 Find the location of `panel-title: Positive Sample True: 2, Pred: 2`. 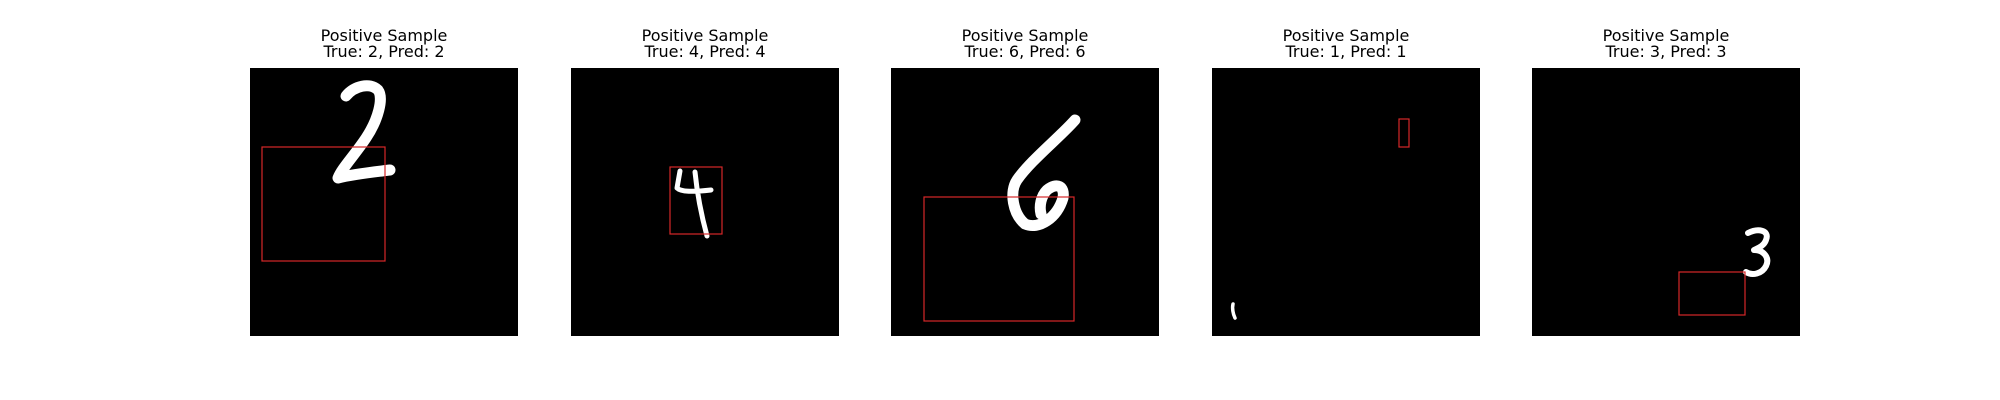

panel-title: Positive Sample True: 2, Pred: 2 is located at coordinates (384, 44).